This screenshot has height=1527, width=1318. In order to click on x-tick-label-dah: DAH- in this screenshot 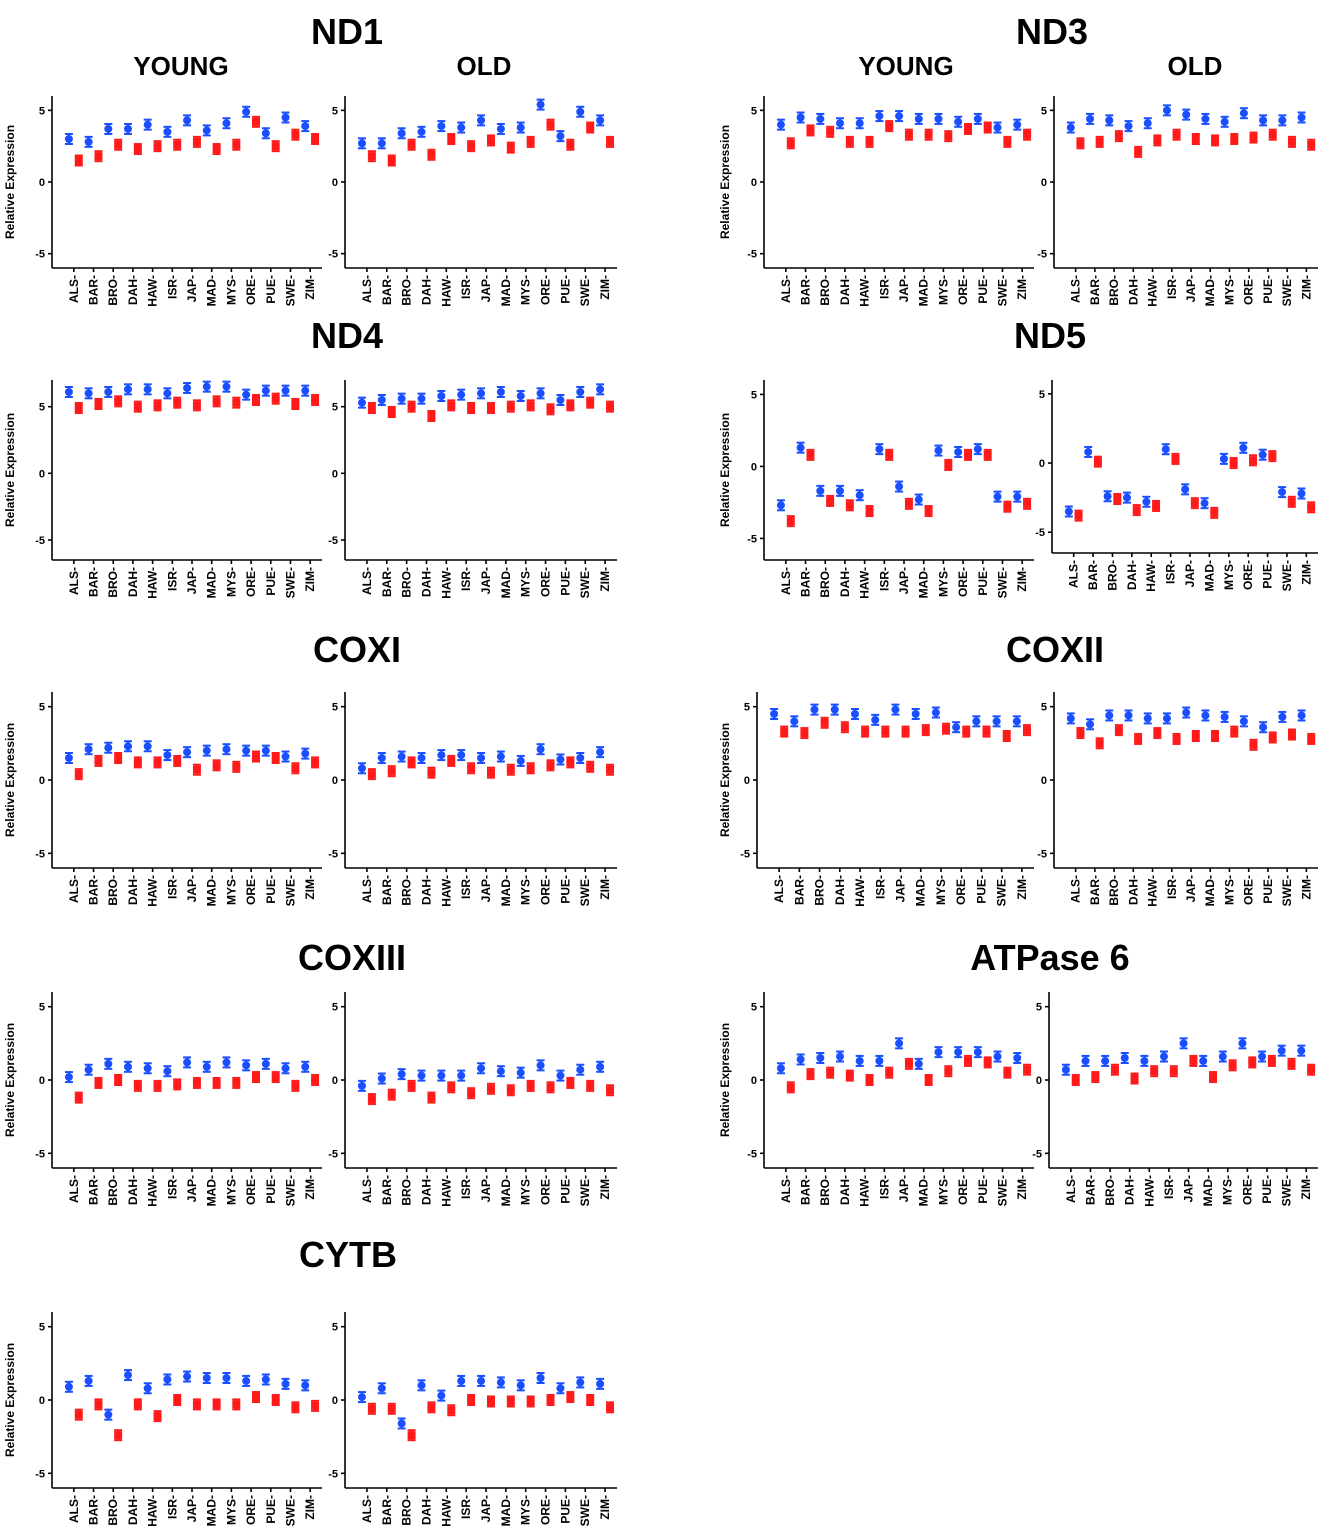, I will do `click(1132, 575)`.